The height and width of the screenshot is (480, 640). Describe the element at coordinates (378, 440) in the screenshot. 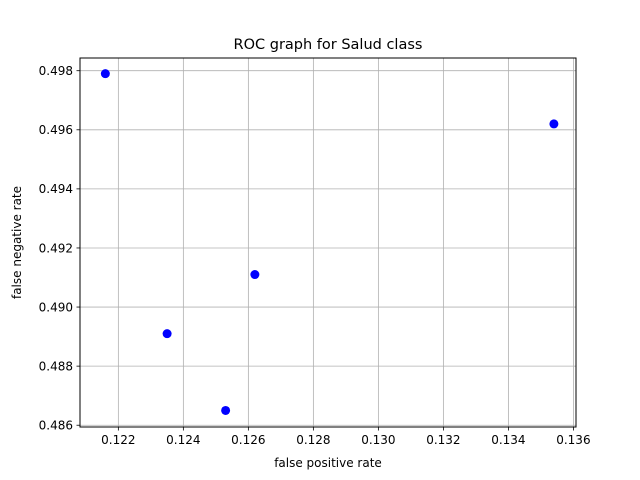

I see `x-tick-label: 0.130` at that location.